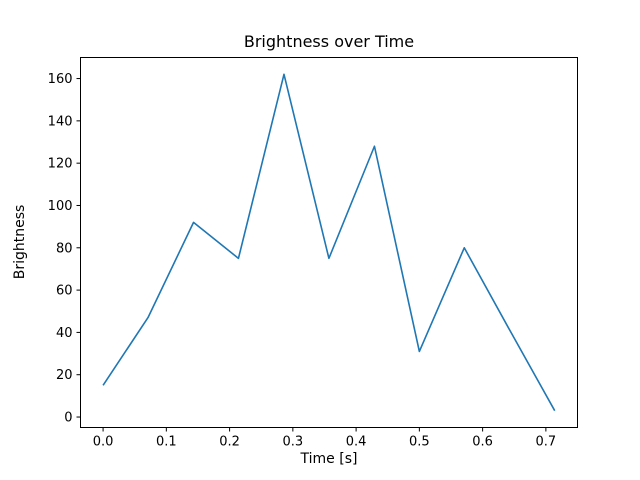 Image resolution: width=640 pixels, height=480 pixels. Describe the element at coordinates (166, 442) in the screenshot. I see `x-tick-label: 0.1` at that location.